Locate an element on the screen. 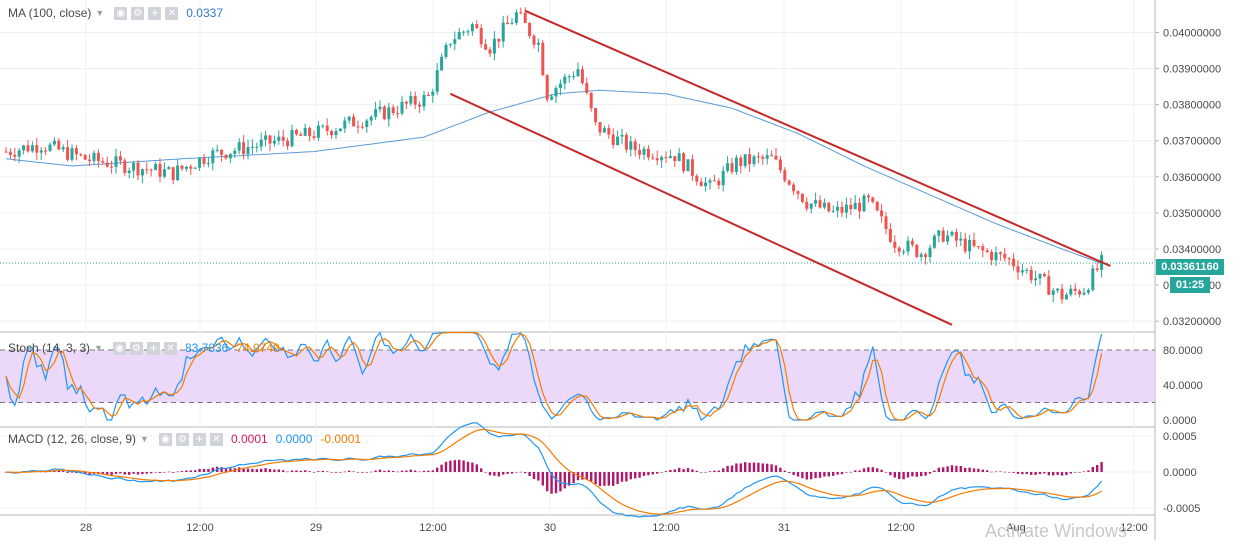 Image resolution: width=1235 pixels, height=542 pixels. macd-signal-line is located at coordinates (553, 472).